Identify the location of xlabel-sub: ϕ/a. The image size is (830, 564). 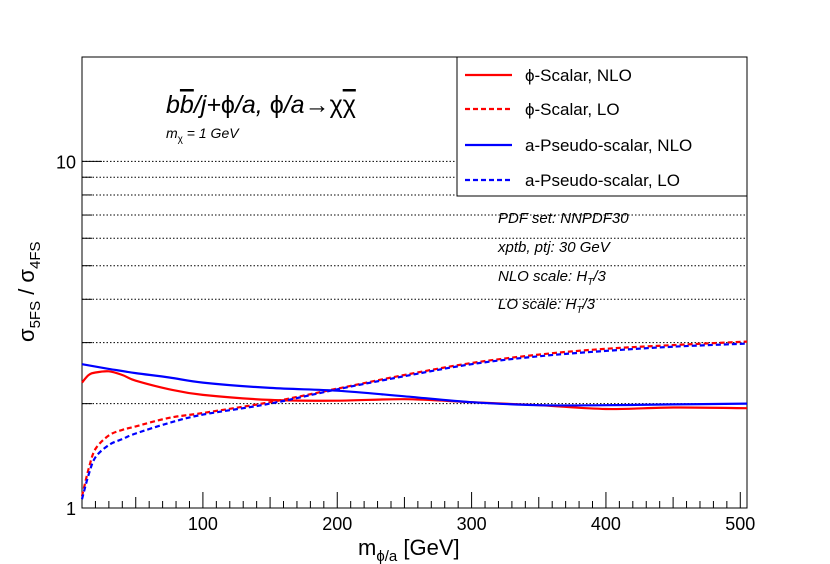
(387, 556).